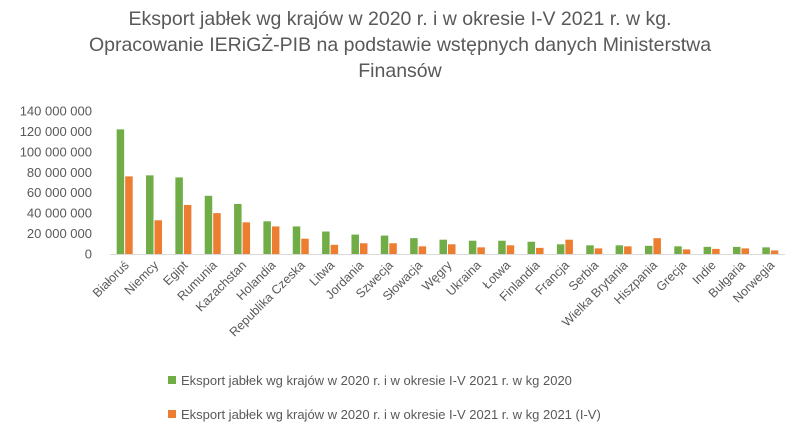 The image size is (800, 438). I want to click on y-tick-label: 60 000 000, so click(59, 192).